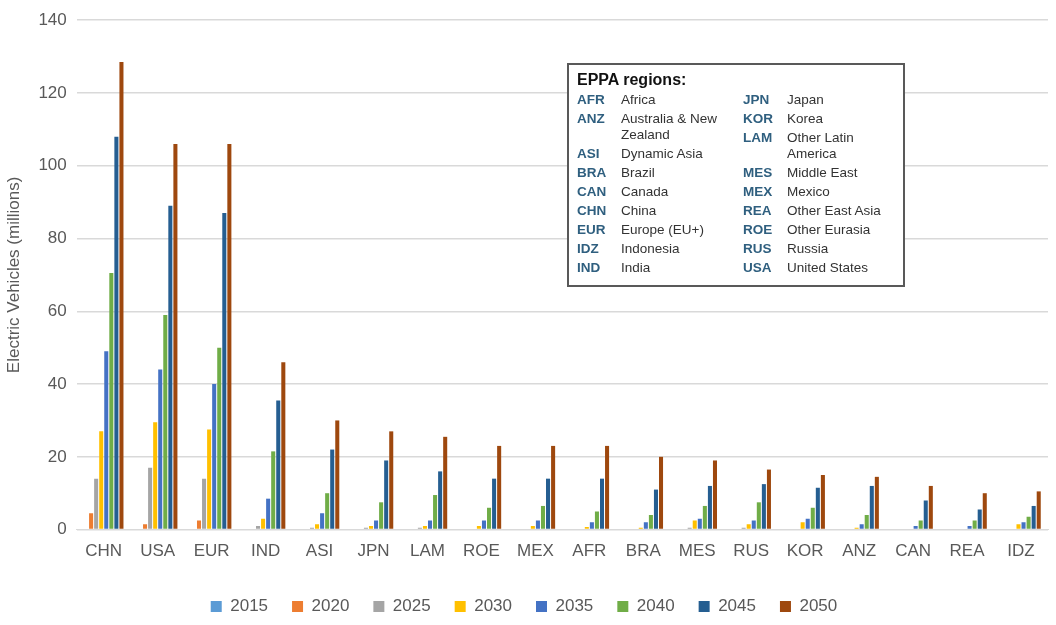 The image size is (1056, 625). Describe the element at coordinates (617, 211) in the screenshot. I see `annotation: CHN China` at that location.